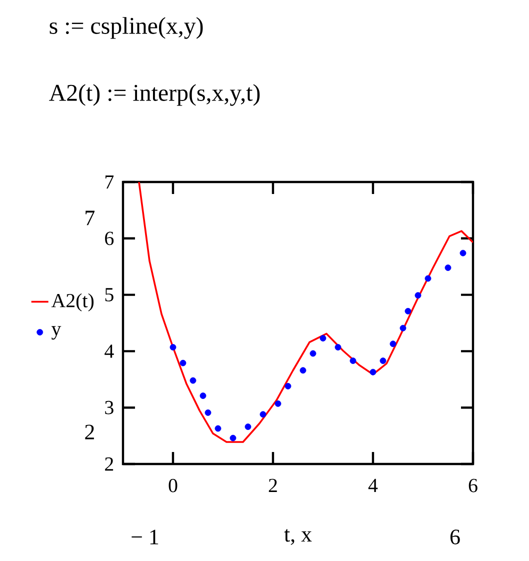 The width and height of the screenshot is (529, 561). Describe the element at coordinates (373, 485) in the screenshot. I see `x-tick-label: 4` at that location.